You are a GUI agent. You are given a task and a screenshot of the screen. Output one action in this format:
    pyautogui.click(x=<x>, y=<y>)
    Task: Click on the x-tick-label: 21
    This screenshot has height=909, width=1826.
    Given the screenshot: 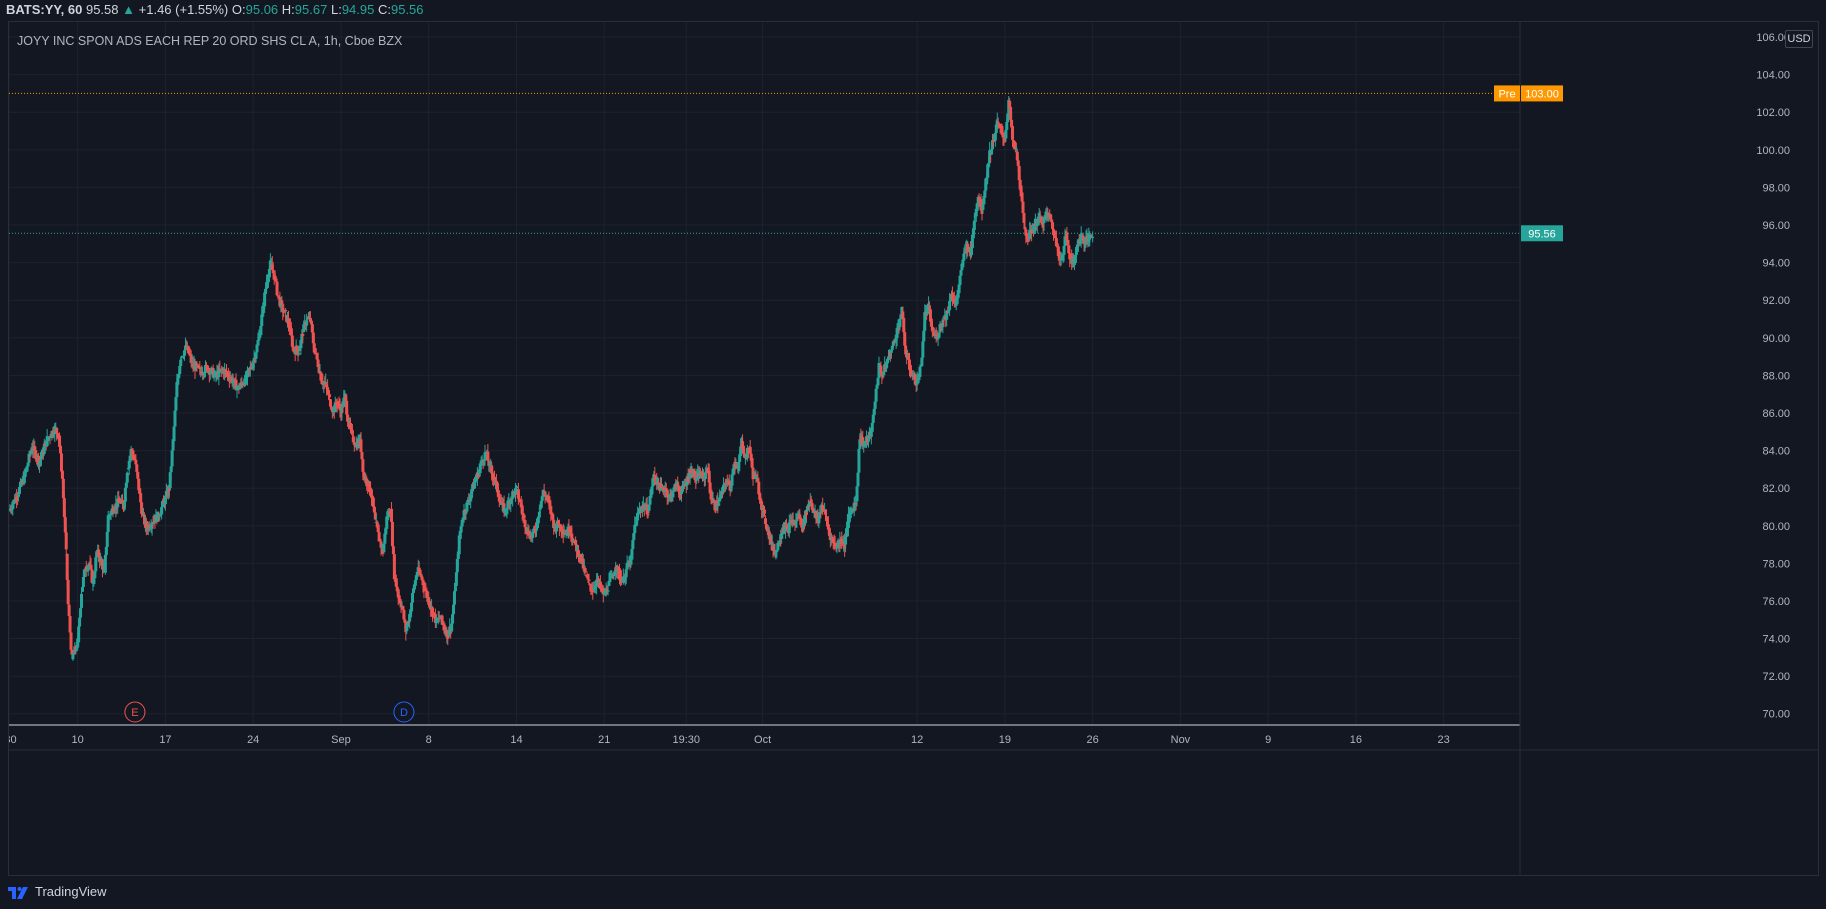 What is the action you would take?
    pyautogui.click(x=604, y=740)
    